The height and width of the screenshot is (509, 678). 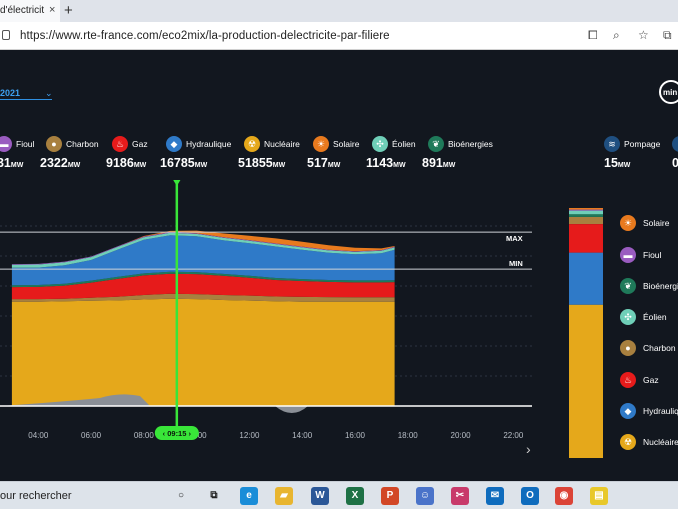 I want to click on source-value-number: 51855, so click(x=255, y=163).